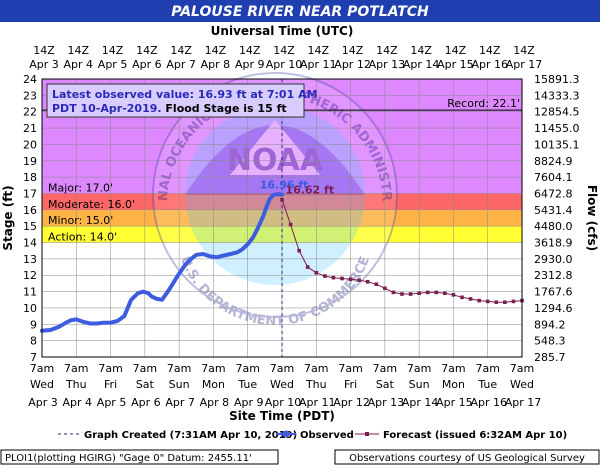 Image resolution: width=600 pixels, height=465 pixels. Describe the element at coordinates (181, 64) in the screenshot. I see `top-tick-date: Apr 7` at that location.